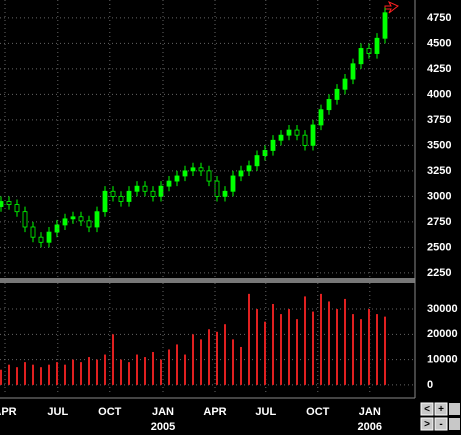  I want to click on control-button: >, so click(427, 424).